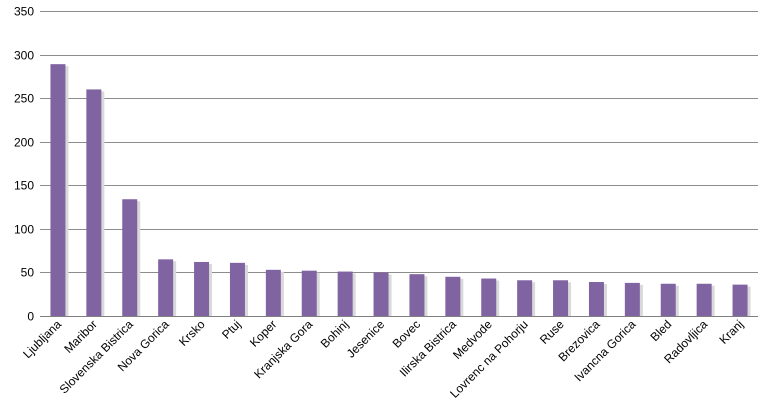 The height and width of the screenshot is (417, 769). Describe the element at coordinates (632, 299) in the screenshot. I see `bar-ivancna-gorica` at that location.